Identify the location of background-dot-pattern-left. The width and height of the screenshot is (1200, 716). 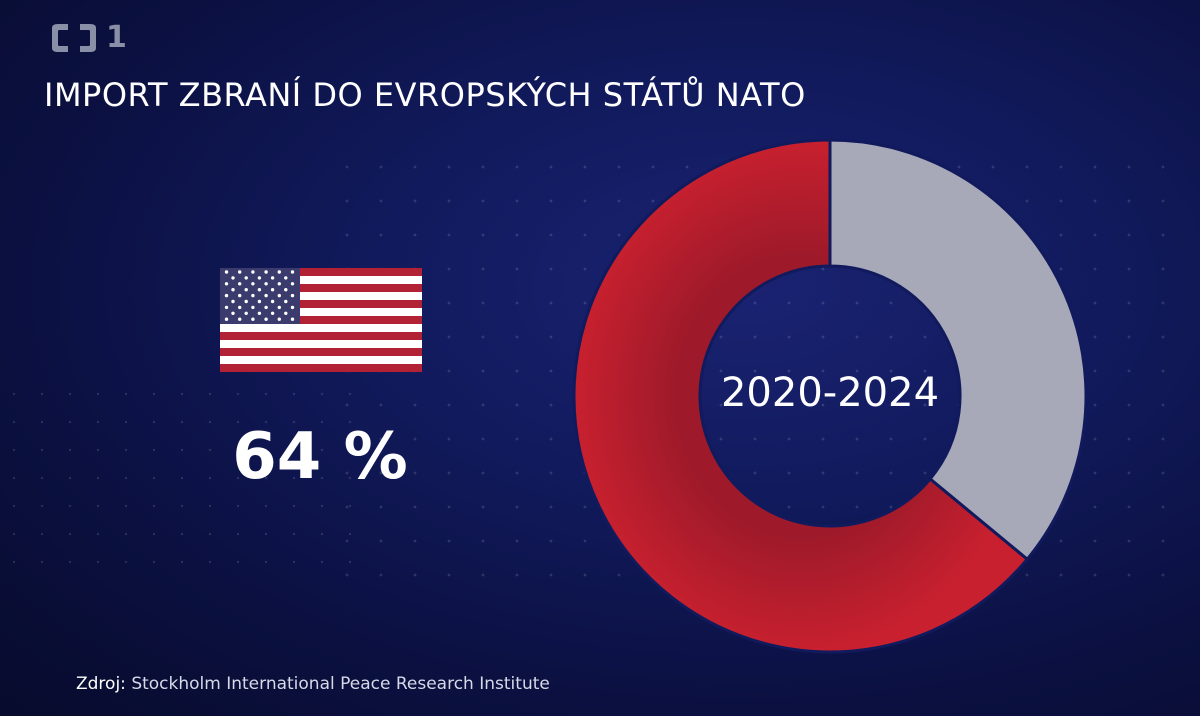
(180, 480).